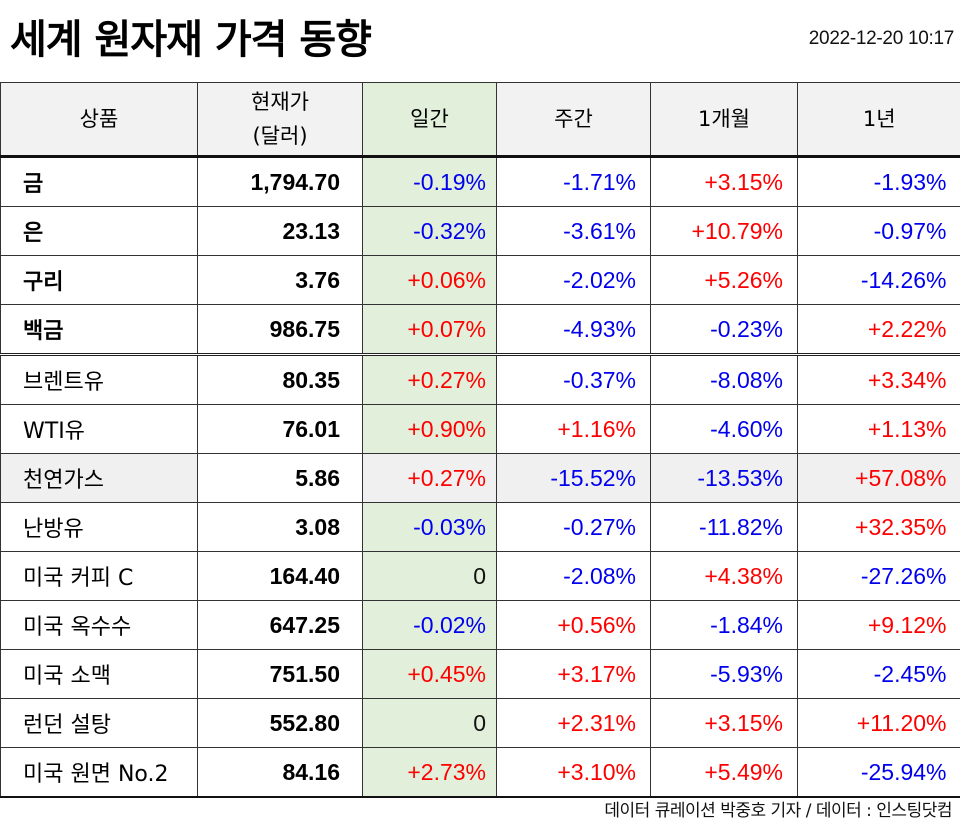 The image size is (960, 834). Describe the element at coordinates (429, 330) in the screenshot. I see `daily-change: +0.07%` at that location.